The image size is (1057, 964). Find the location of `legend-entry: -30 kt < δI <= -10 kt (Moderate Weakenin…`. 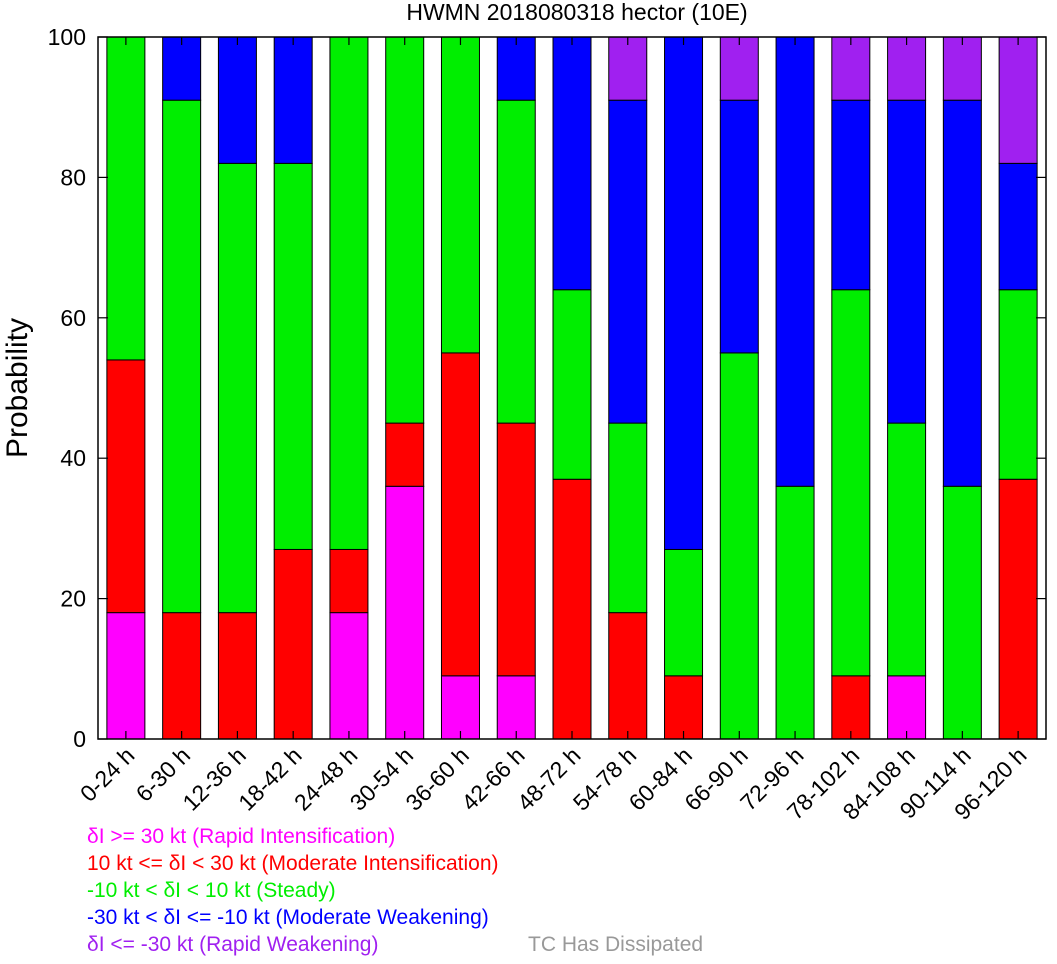

legend-entry: -30 kt < δI <= -10 kt (Moderate Weakenin… is located at coordinates (288, 917).